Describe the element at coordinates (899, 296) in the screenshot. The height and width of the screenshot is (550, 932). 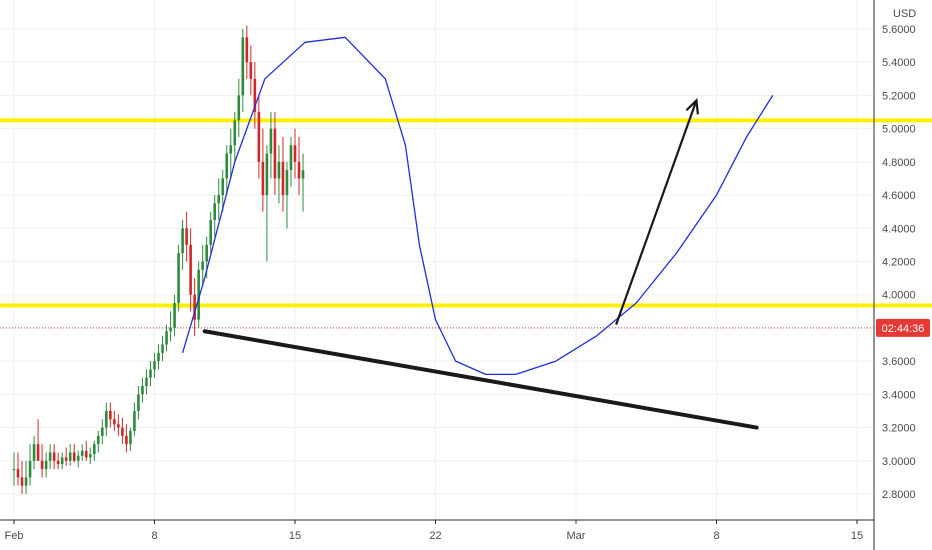
I see `y-tick-label: 4.0000` at that location.